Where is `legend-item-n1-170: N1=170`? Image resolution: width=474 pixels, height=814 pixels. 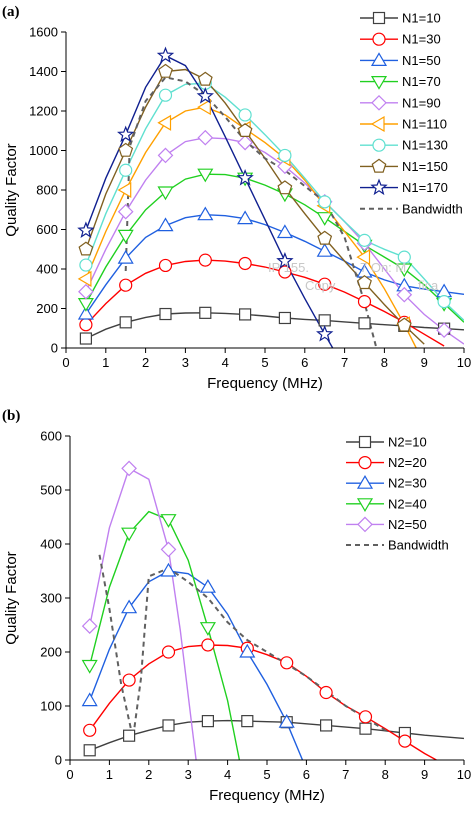
legend-item-n1-170: N1=170 is located at coordinates (404, 187).